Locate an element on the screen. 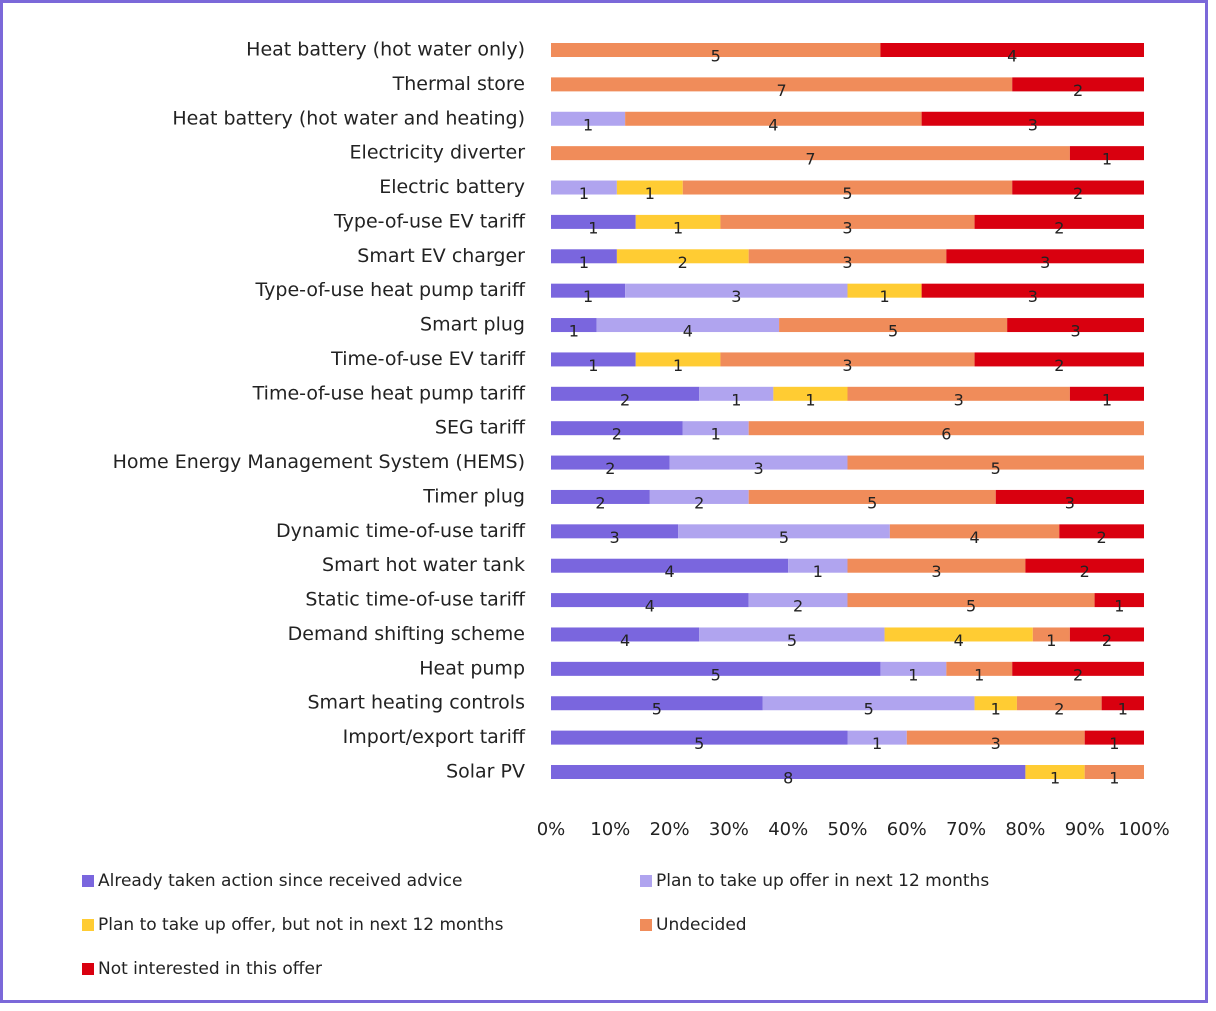  x-tick-label: 40% is located at coordinates (788, 829).